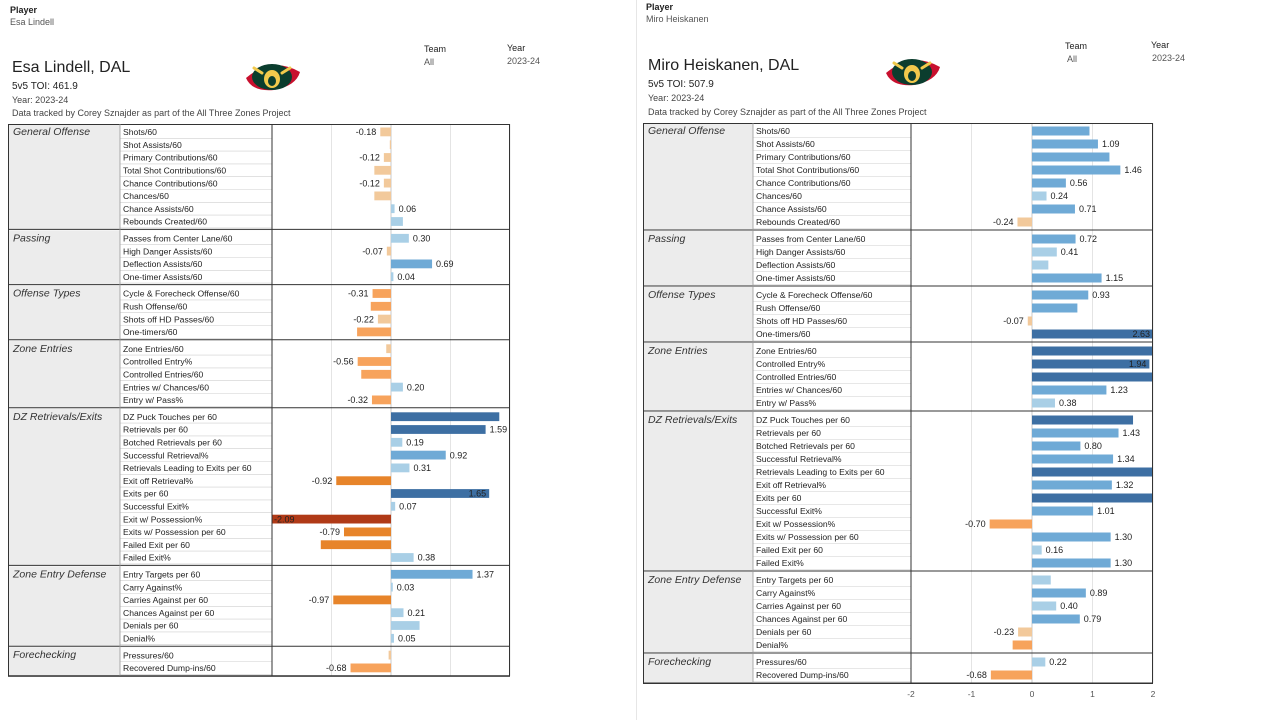 The width and height of the screenshot is (1280, 720). I want to click on metric-label: Total Shot Contributions/60, so click(807, 170).